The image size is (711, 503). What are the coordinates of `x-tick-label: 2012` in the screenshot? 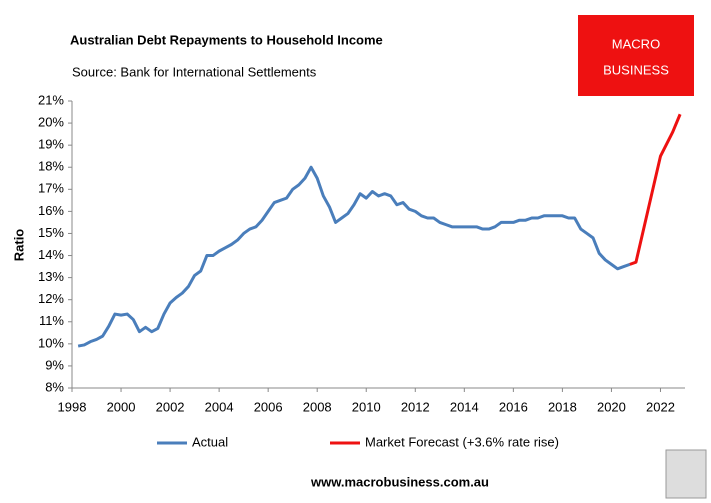 It's located at (415, 406).